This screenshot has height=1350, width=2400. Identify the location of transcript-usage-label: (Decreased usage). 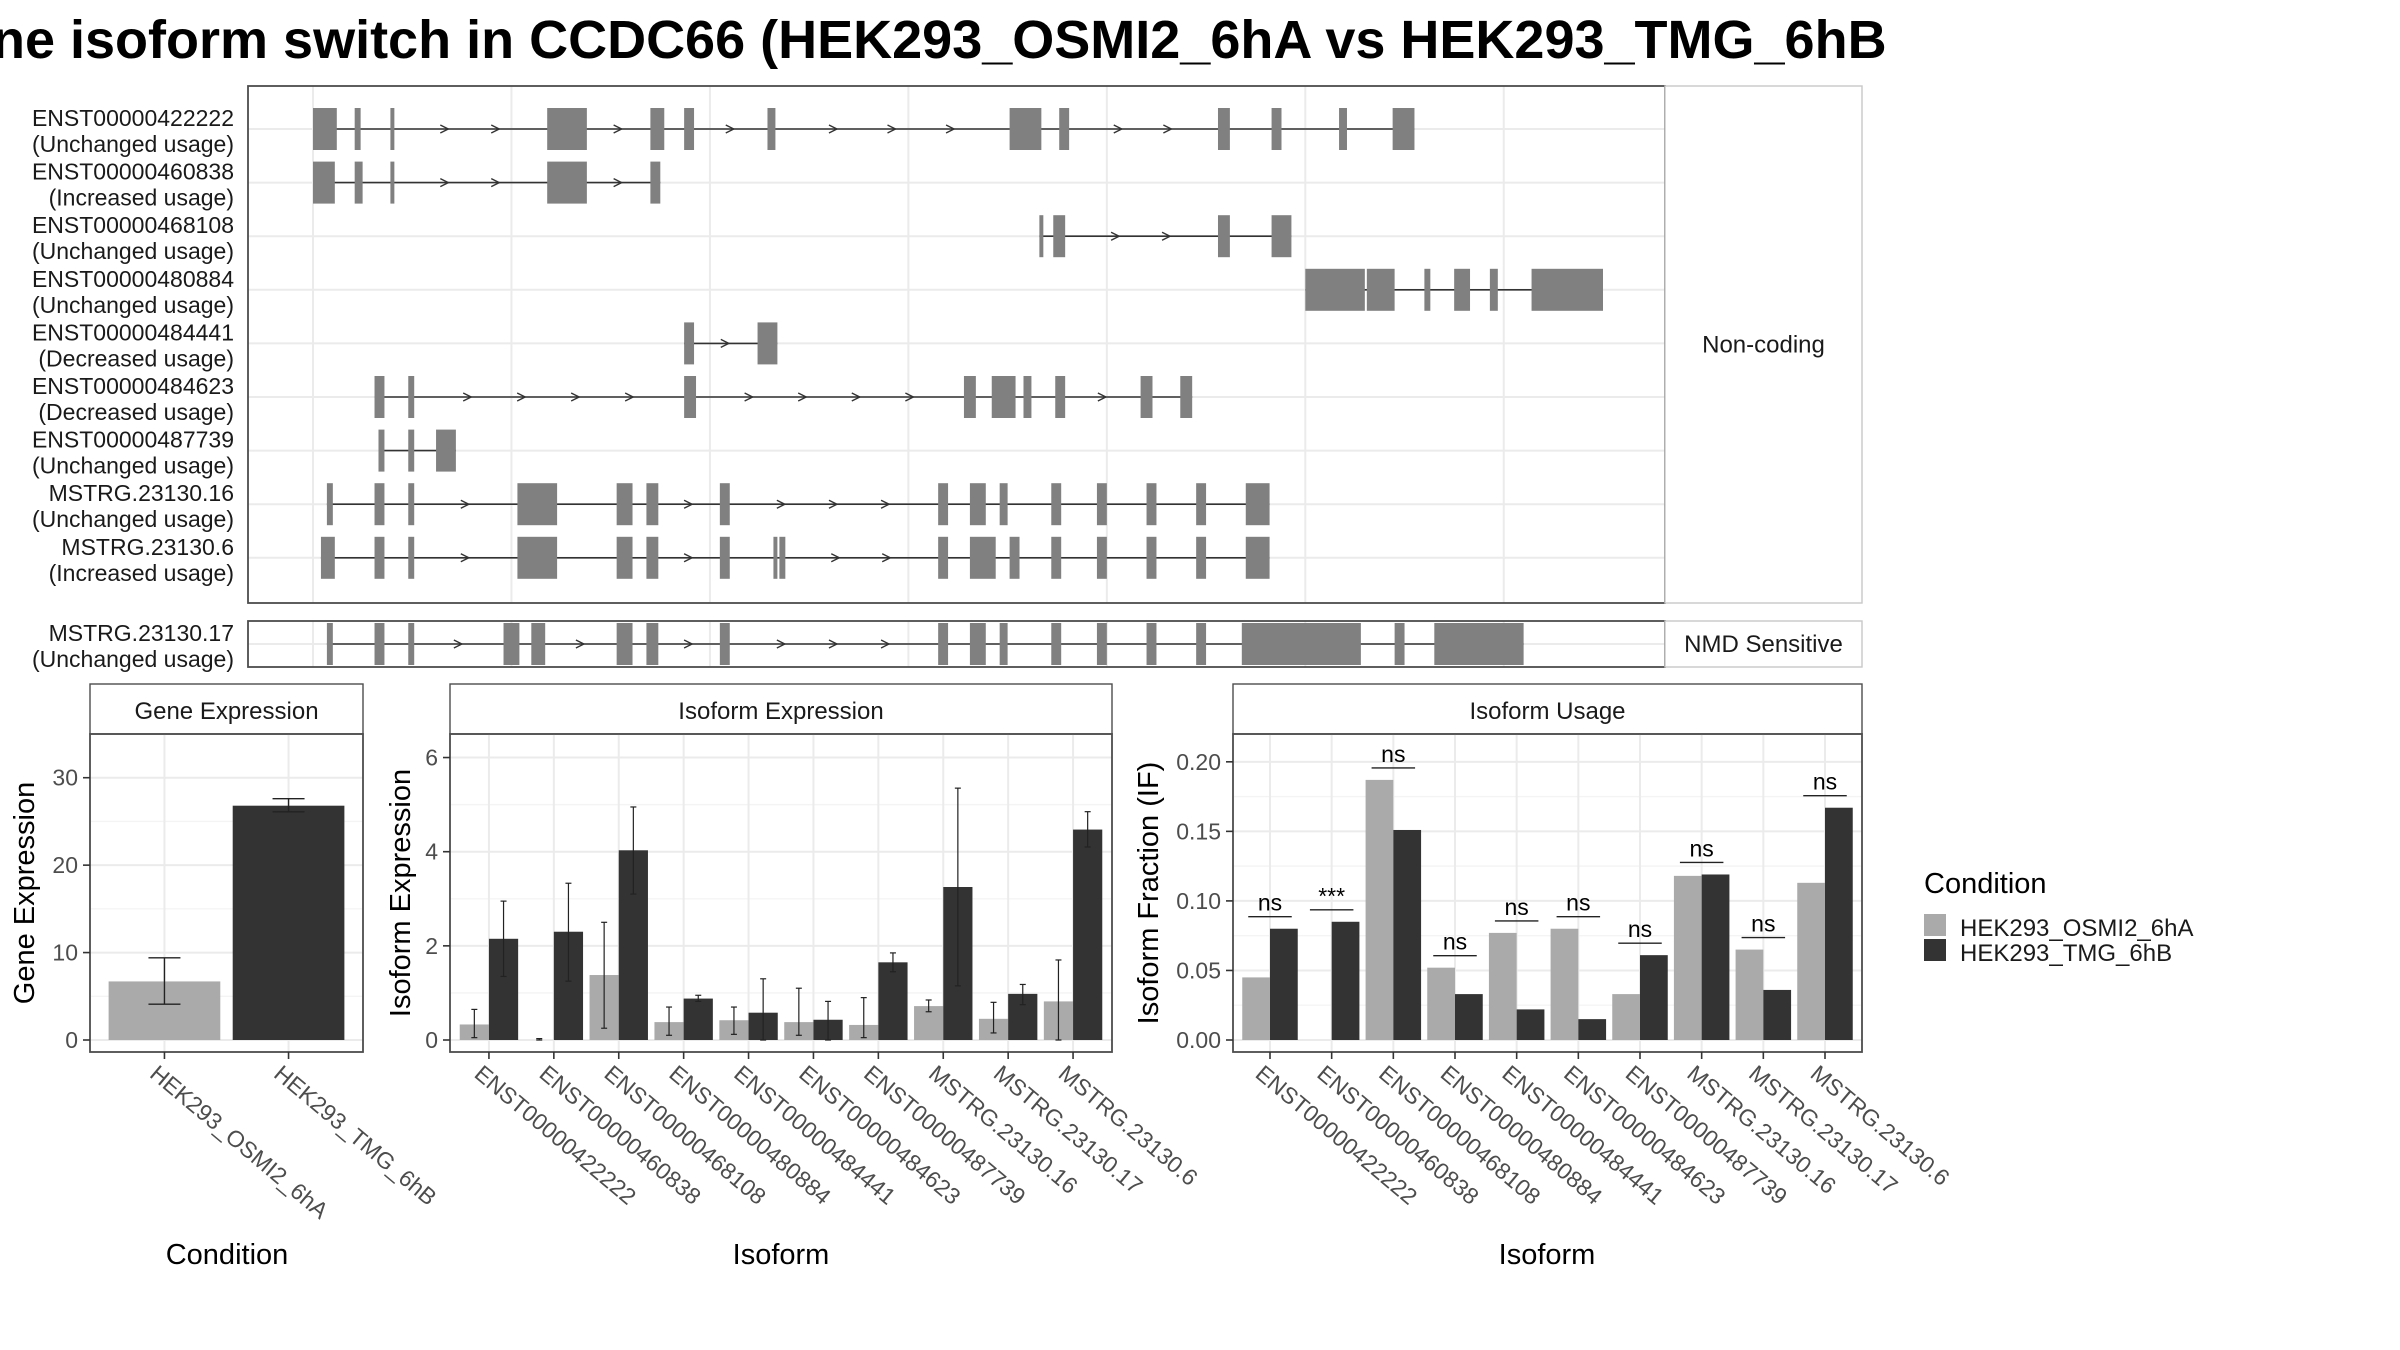
(136, 358).